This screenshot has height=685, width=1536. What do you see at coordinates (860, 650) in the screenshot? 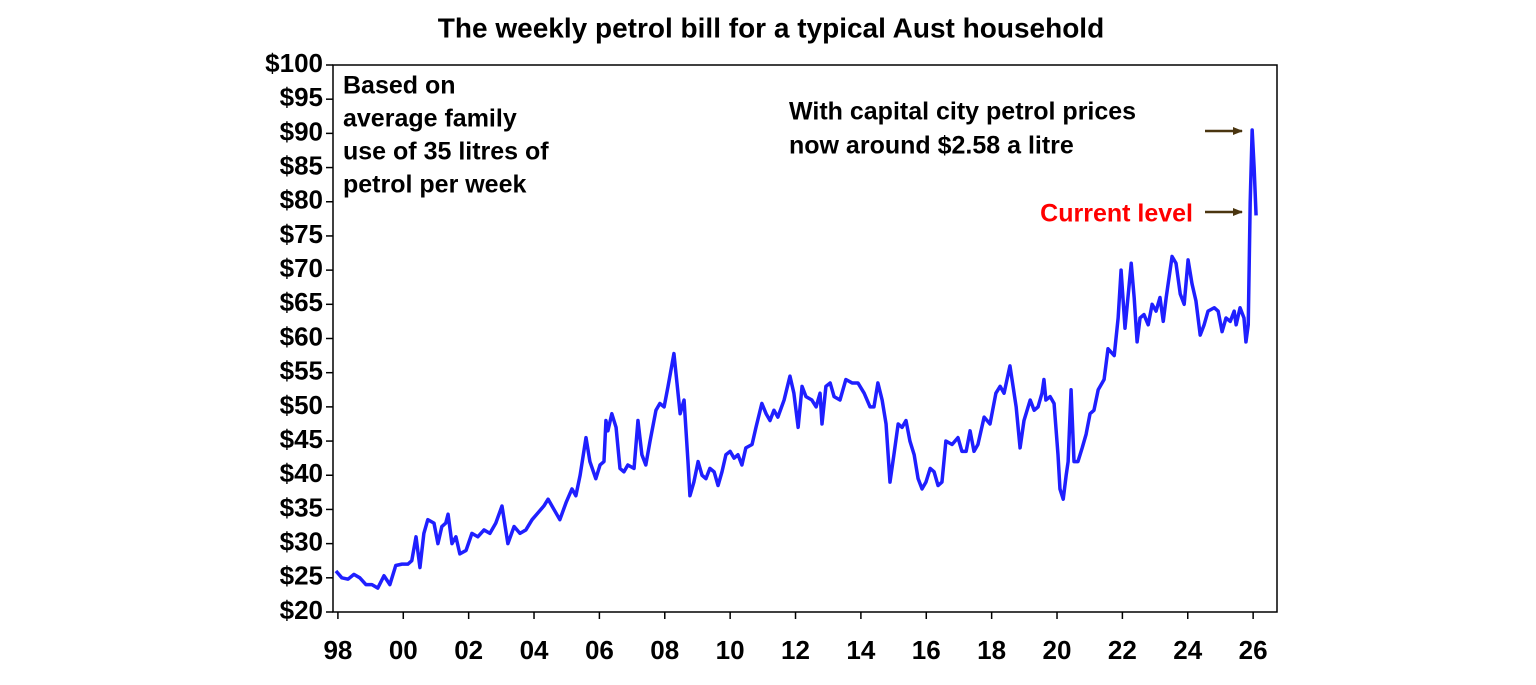
I see `x-tick-label: 14` at bounding box center [860, 650].